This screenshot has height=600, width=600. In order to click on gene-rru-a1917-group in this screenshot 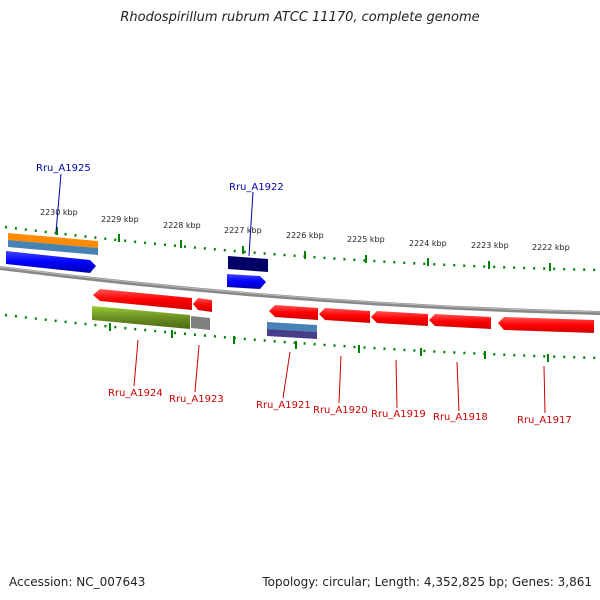, I will do `click(546, 325)`.